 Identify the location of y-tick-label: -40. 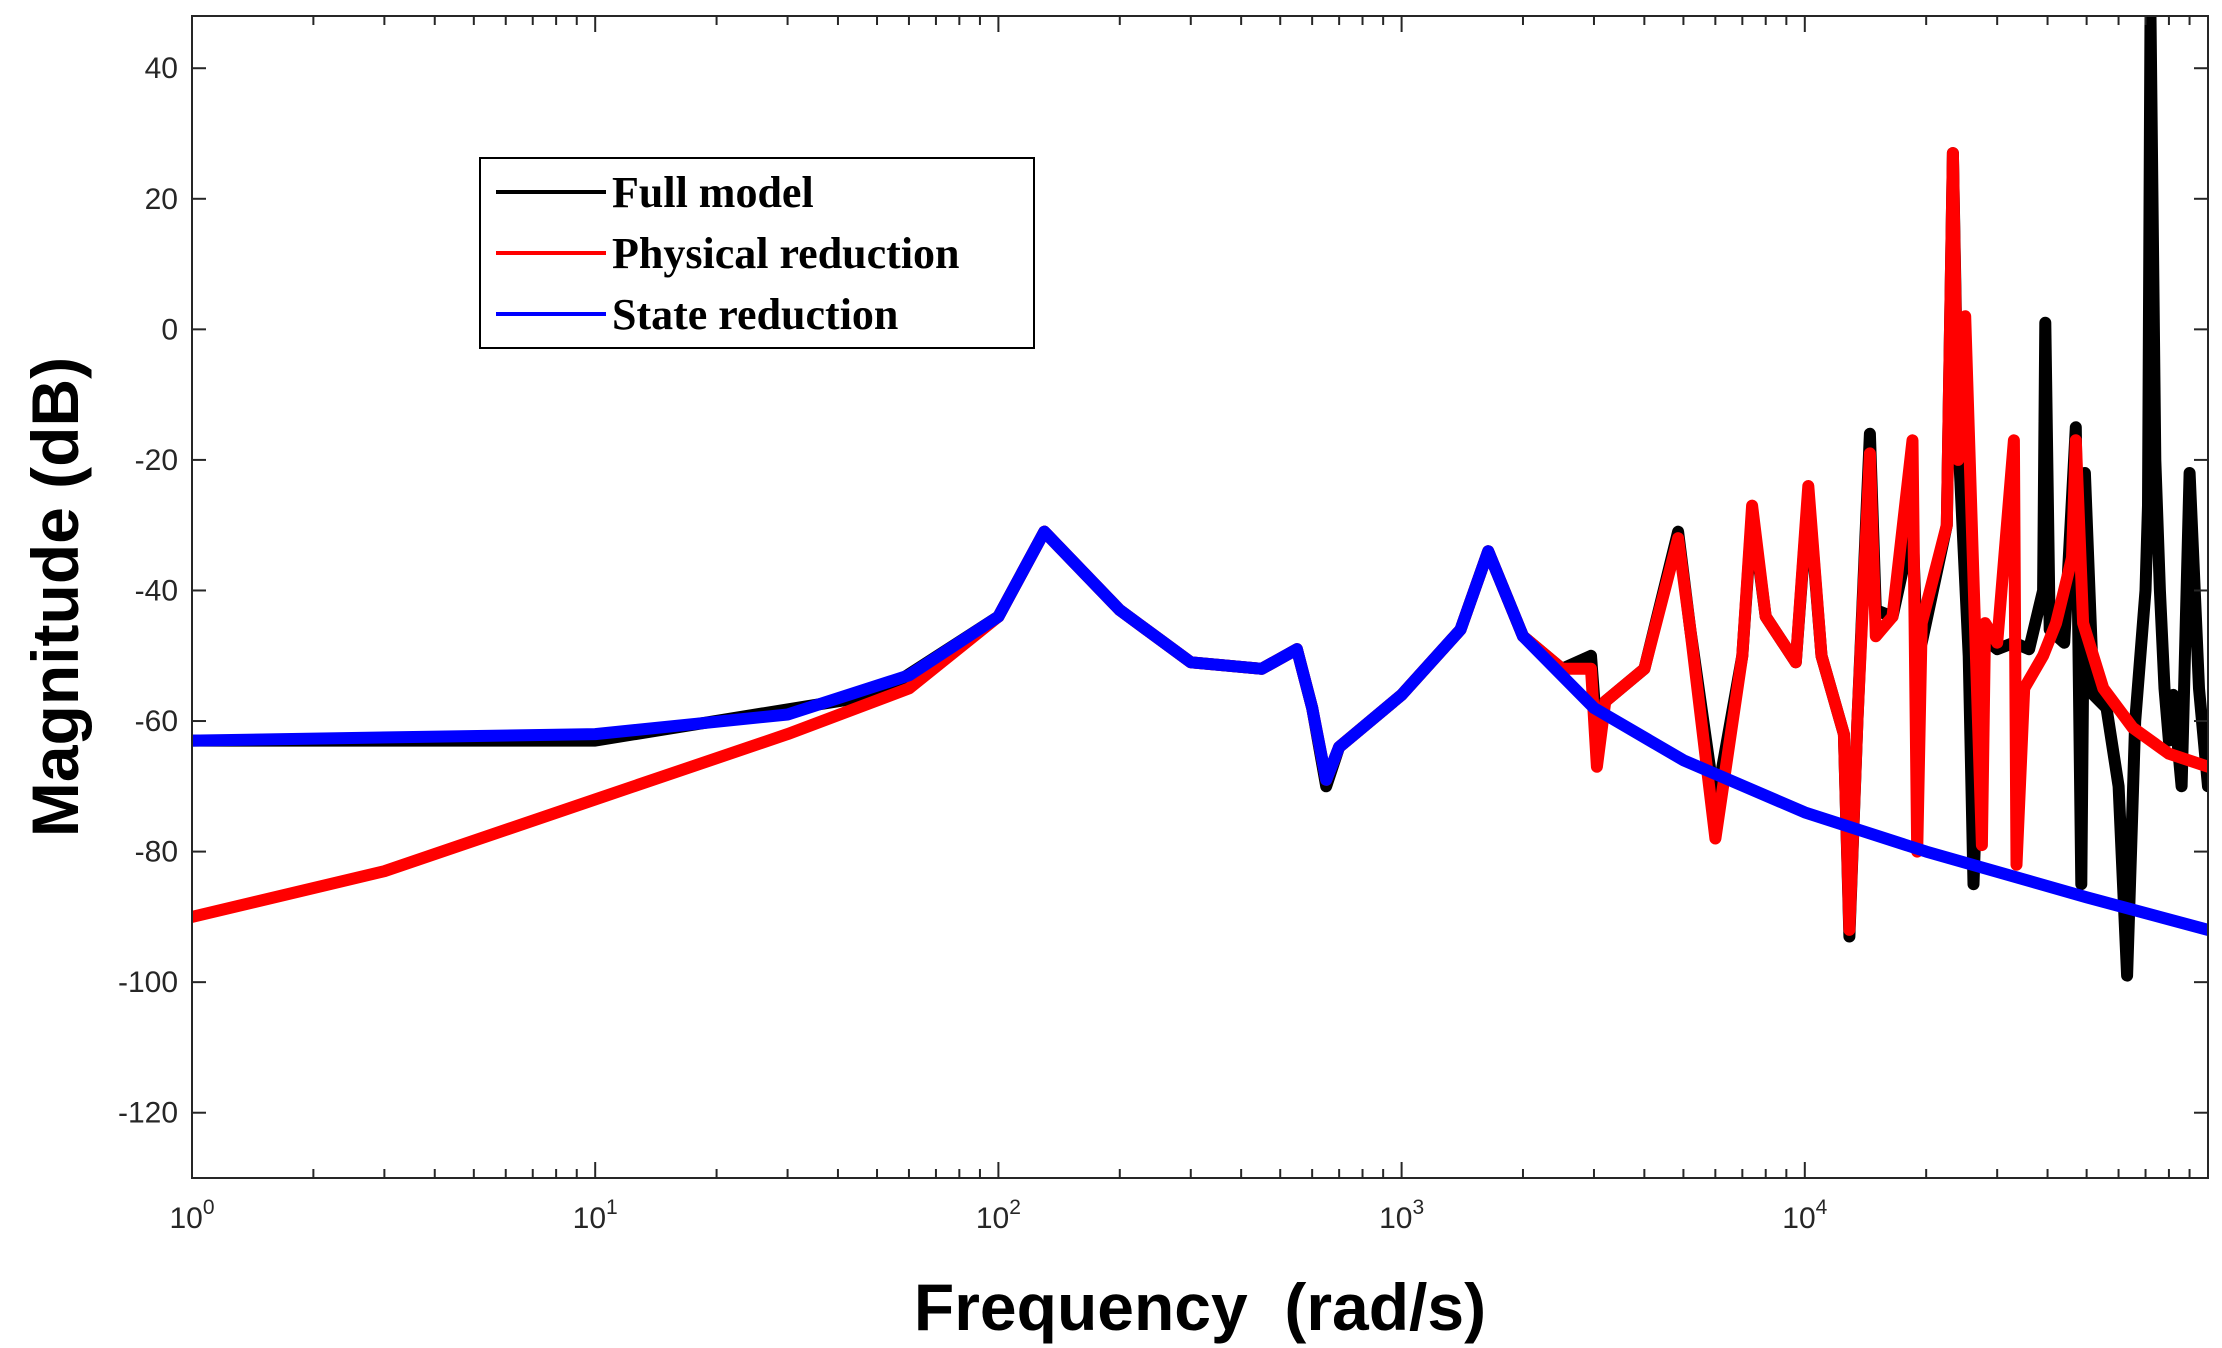
(156, 590).